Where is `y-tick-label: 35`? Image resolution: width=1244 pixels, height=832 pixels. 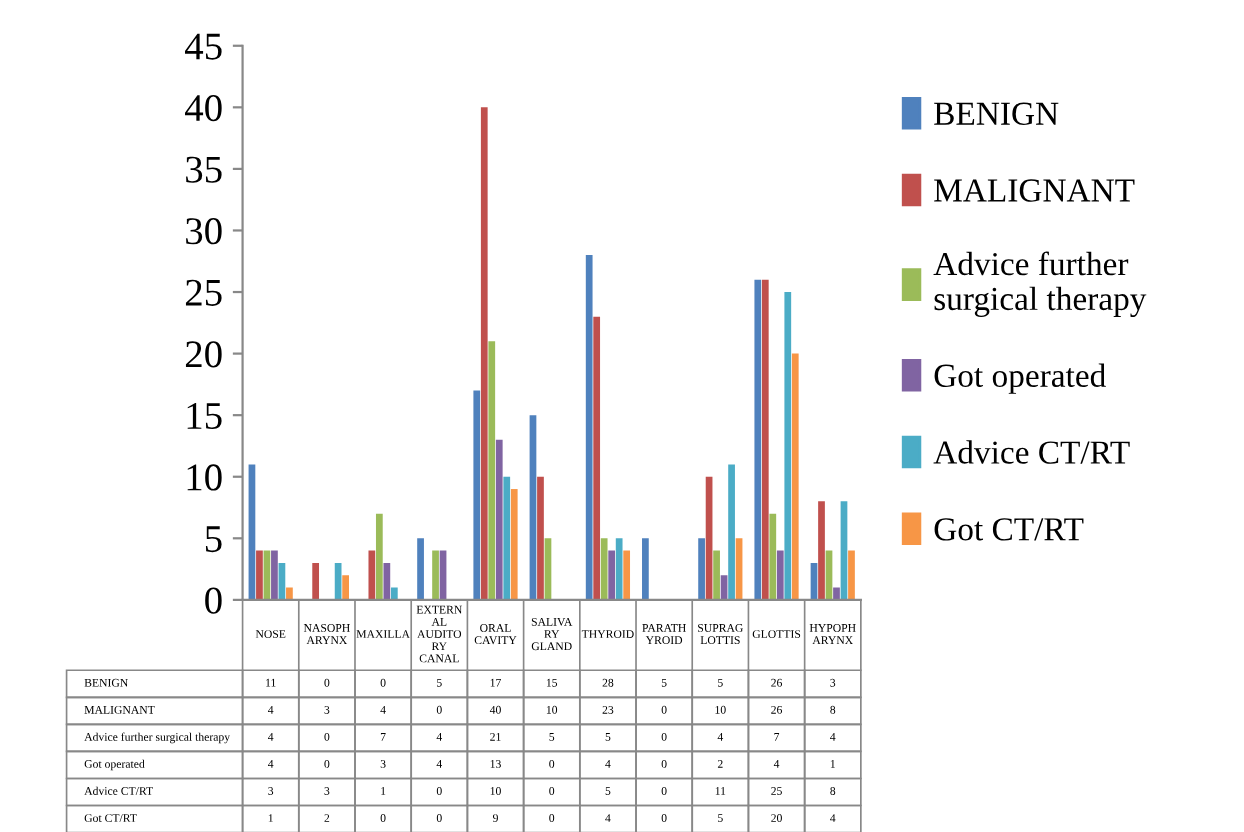 y-tick-label: 35 is located at coordinates (204, 169).